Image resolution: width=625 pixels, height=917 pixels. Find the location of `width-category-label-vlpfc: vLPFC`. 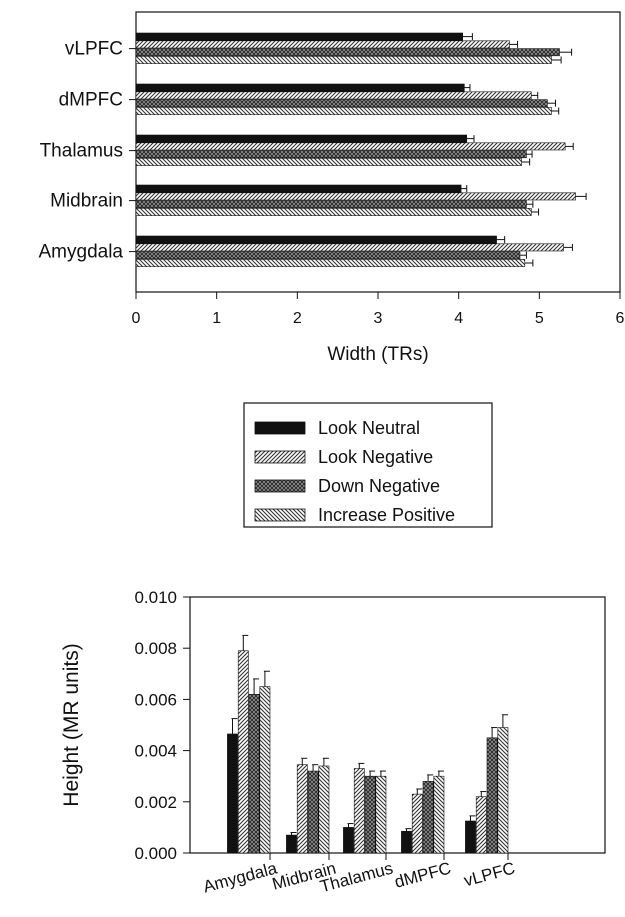

width-category-label-vlpfc: vLPFC is located at coordinates (94, 49).